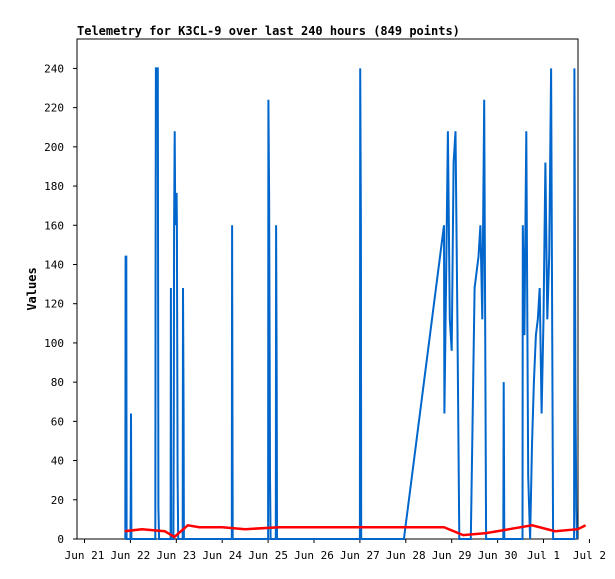 Image resolution: width=615 pixels, height=579 pixels. What do you see at coordinates (54, 108) in the screenshot?
I see `y-tick-label: 220` at bounding box center [54, 108].